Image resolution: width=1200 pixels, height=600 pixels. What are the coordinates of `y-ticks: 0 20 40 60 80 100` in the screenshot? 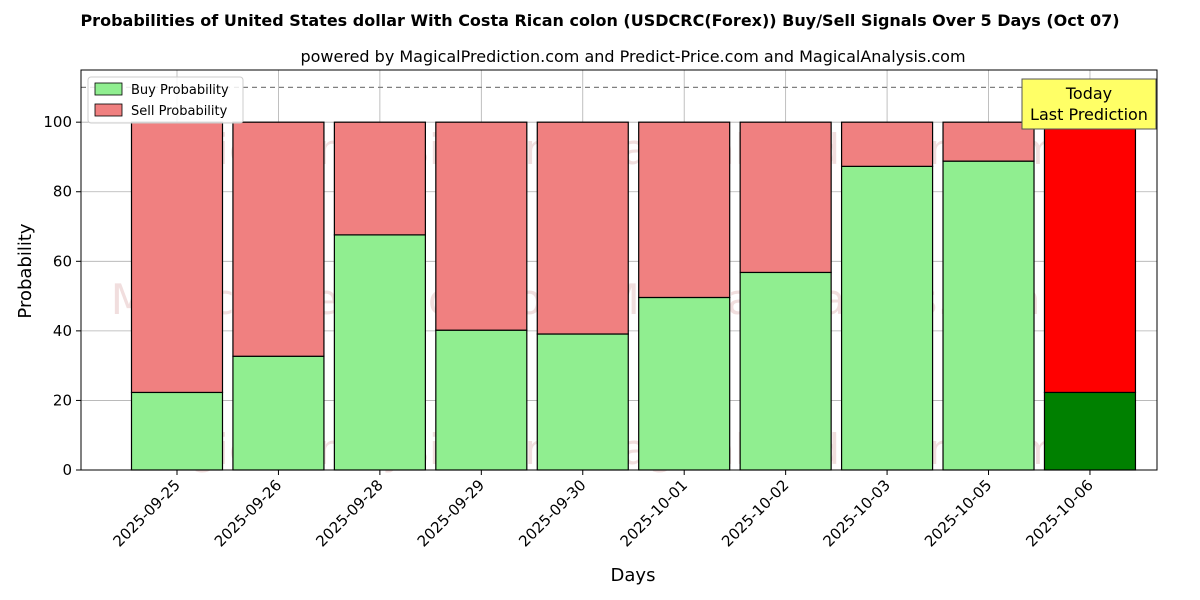 It's located at (62, 296).